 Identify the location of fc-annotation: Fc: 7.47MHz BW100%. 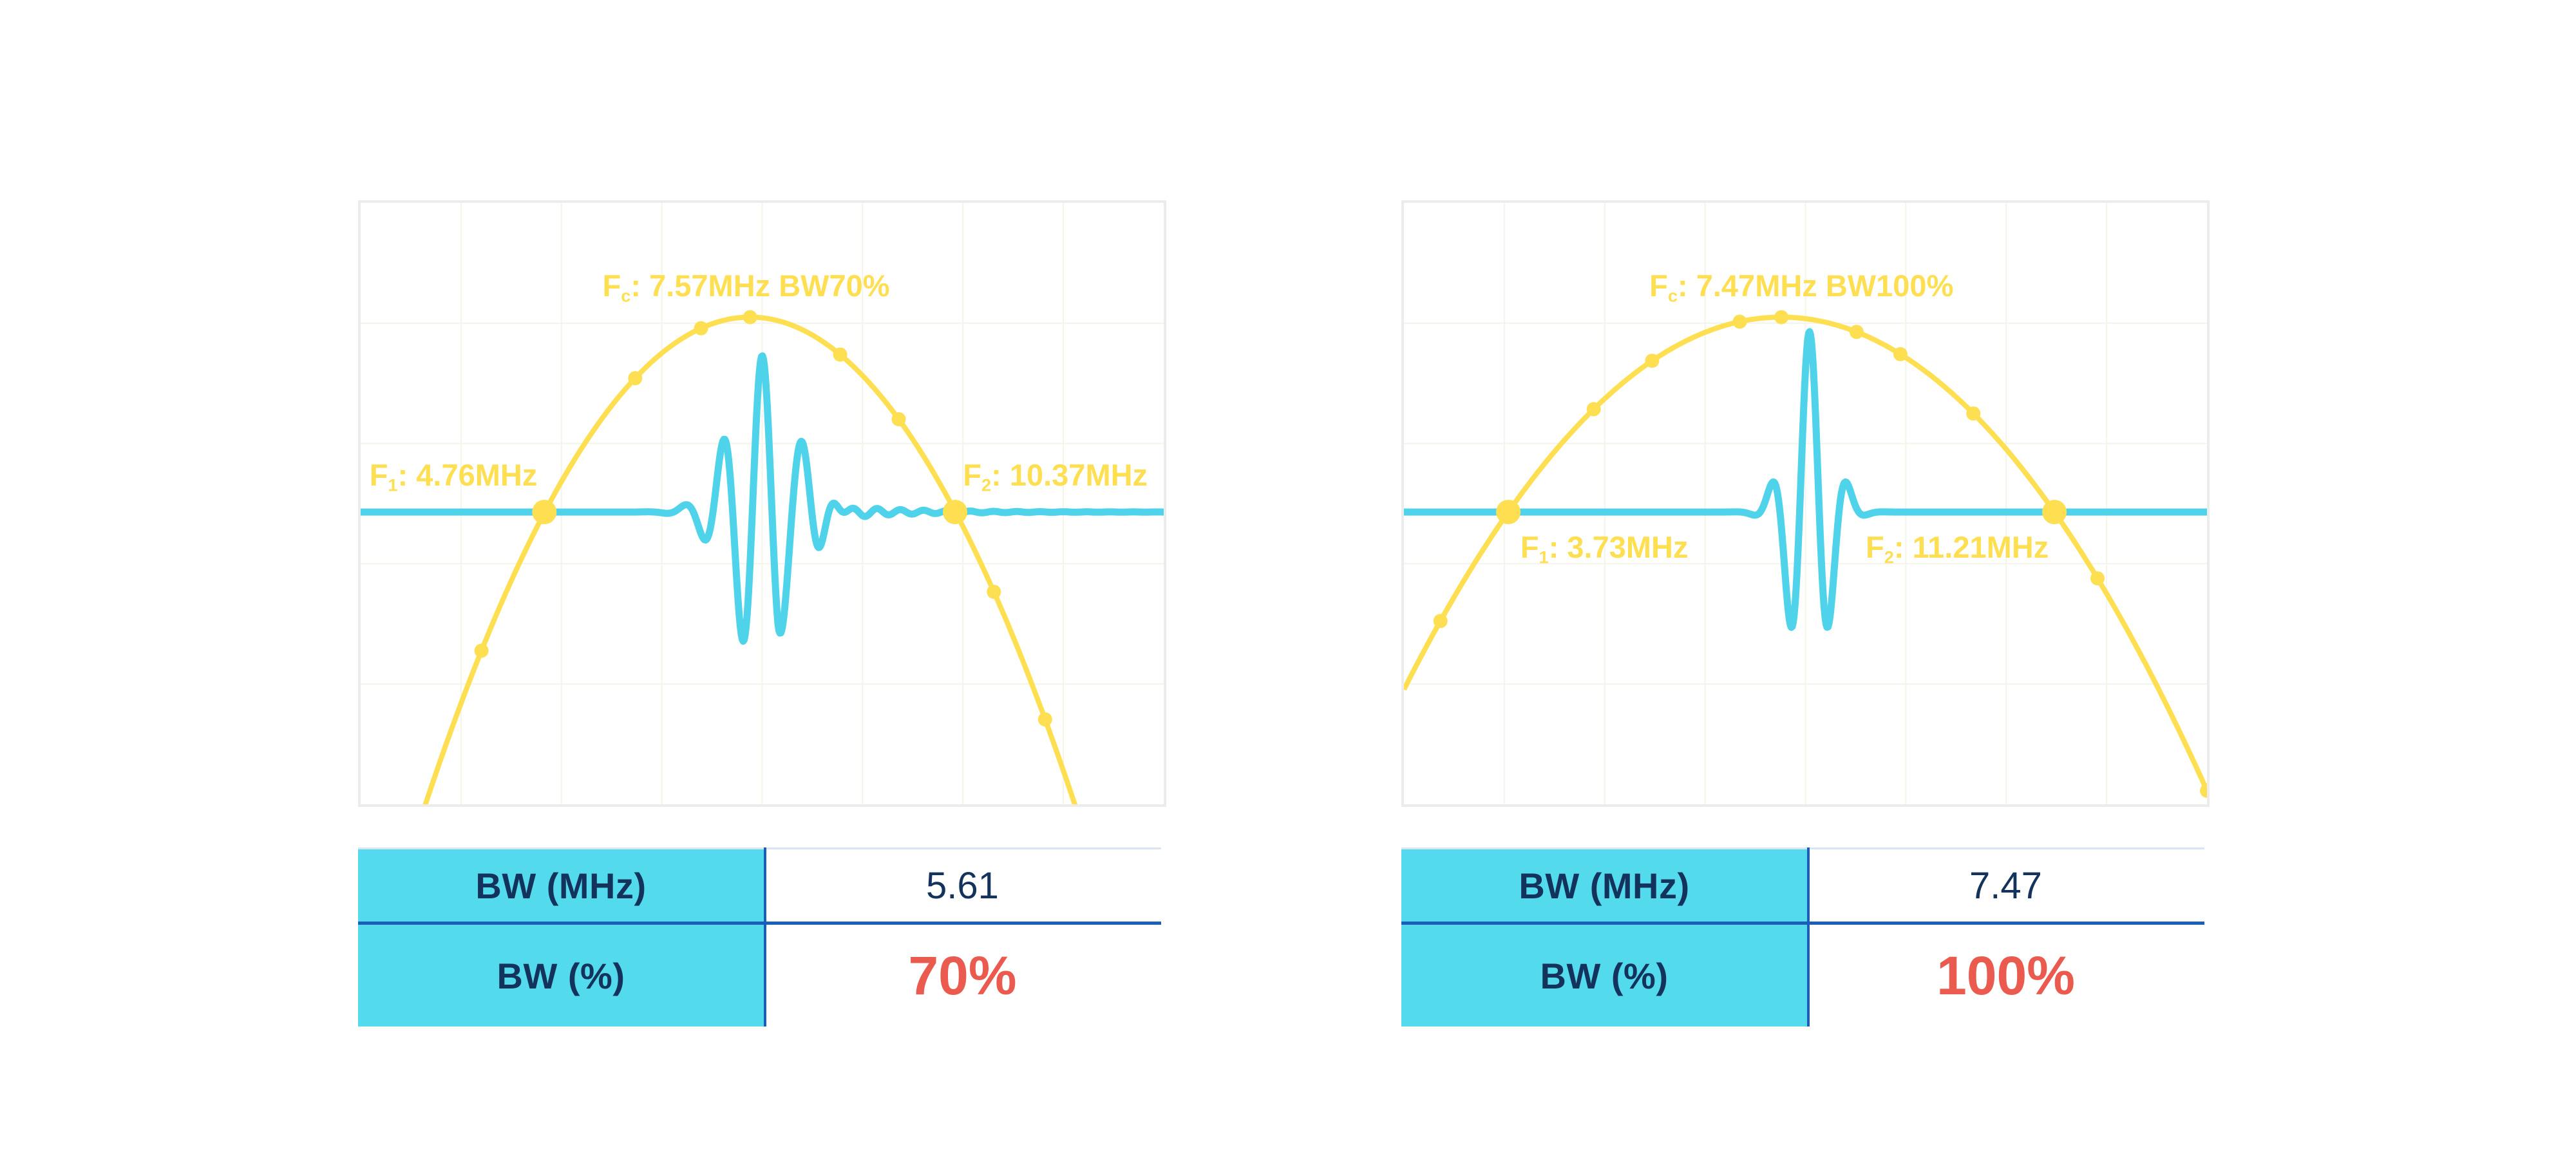
(1801, 287).